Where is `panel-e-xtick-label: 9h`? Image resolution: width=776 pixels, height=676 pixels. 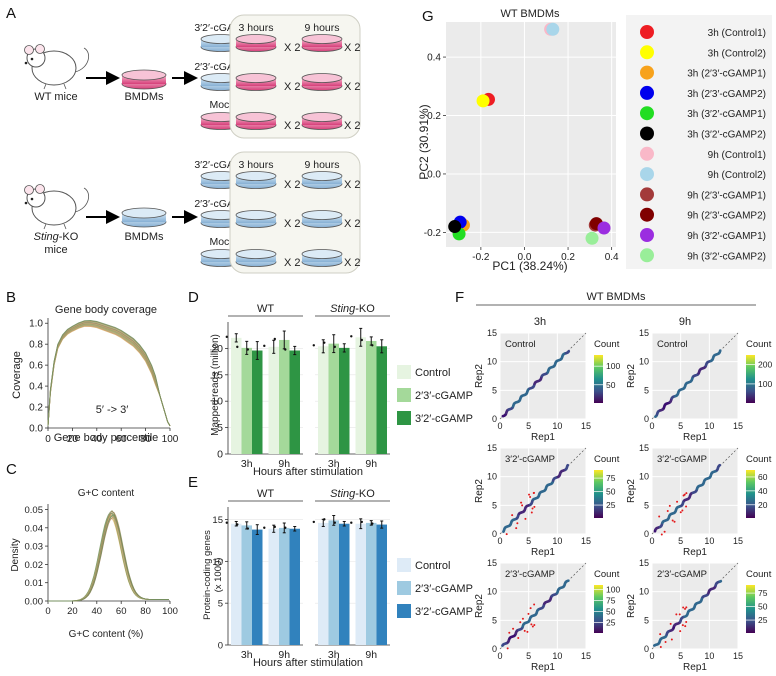
panel-e-xtick-label: 9h is located at coordinates (284, 655).